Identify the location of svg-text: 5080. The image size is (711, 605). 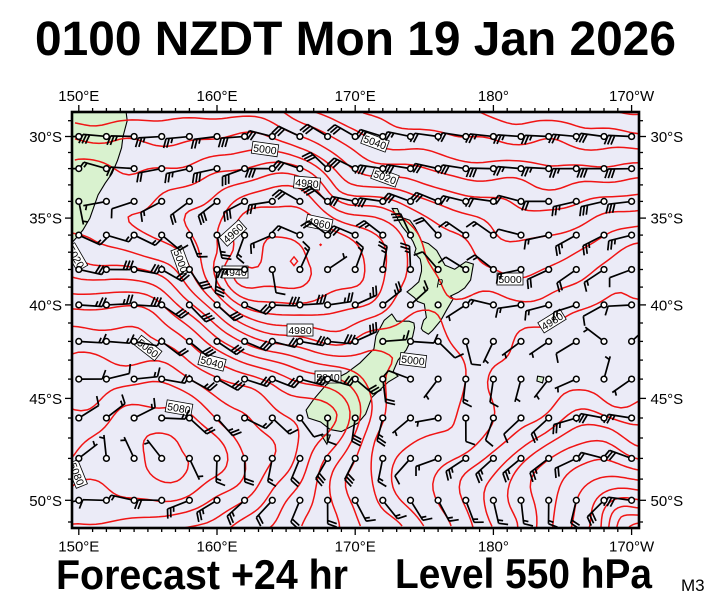
(178, 409).